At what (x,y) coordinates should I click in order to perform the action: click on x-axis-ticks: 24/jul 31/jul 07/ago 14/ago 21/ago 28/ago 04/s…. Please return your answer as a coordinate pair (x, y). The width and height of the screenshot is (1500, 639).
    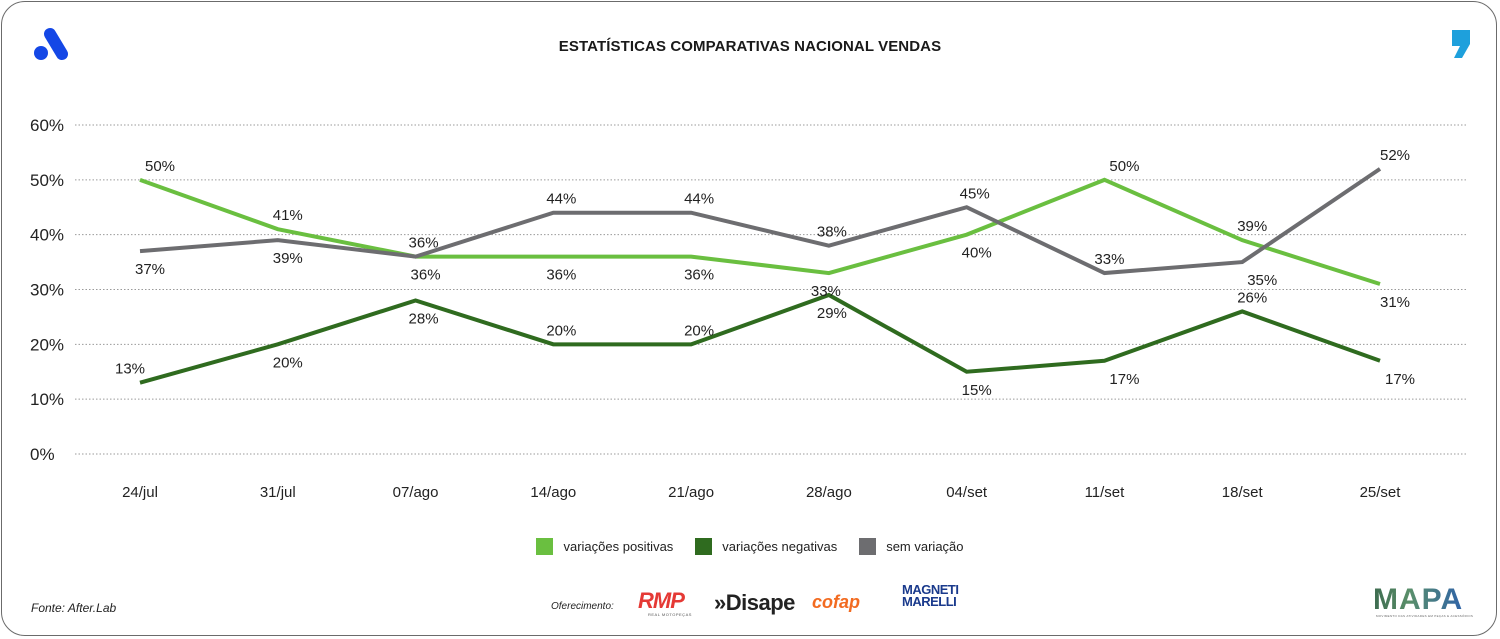
    Looking at the image, I should click on (761, 492).